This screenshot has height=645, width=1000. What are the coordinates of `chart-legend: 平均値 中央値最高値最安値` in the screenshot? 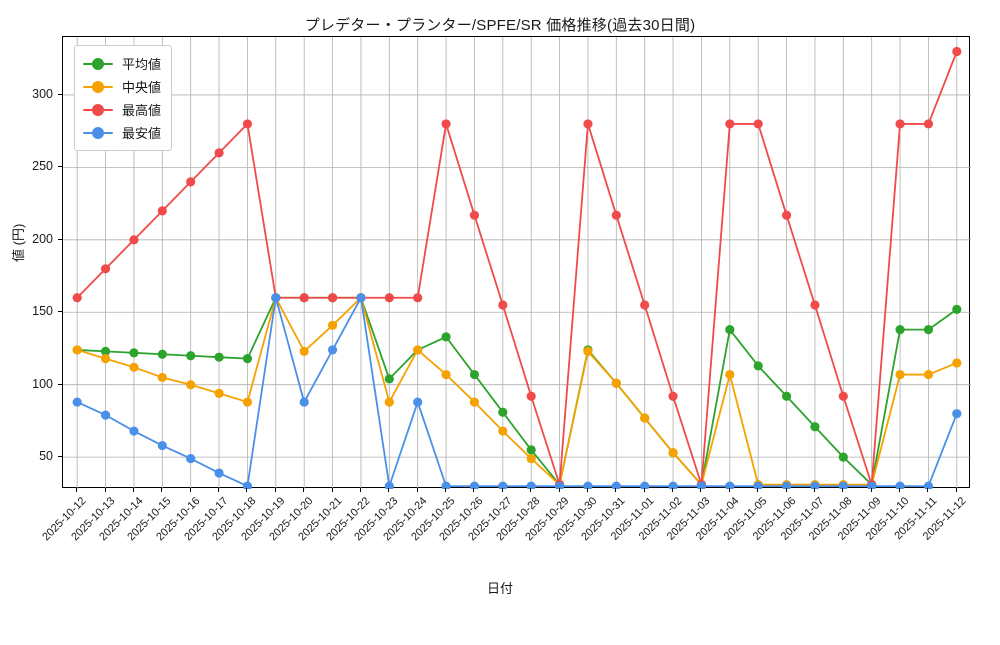 It's located at (123, 98).